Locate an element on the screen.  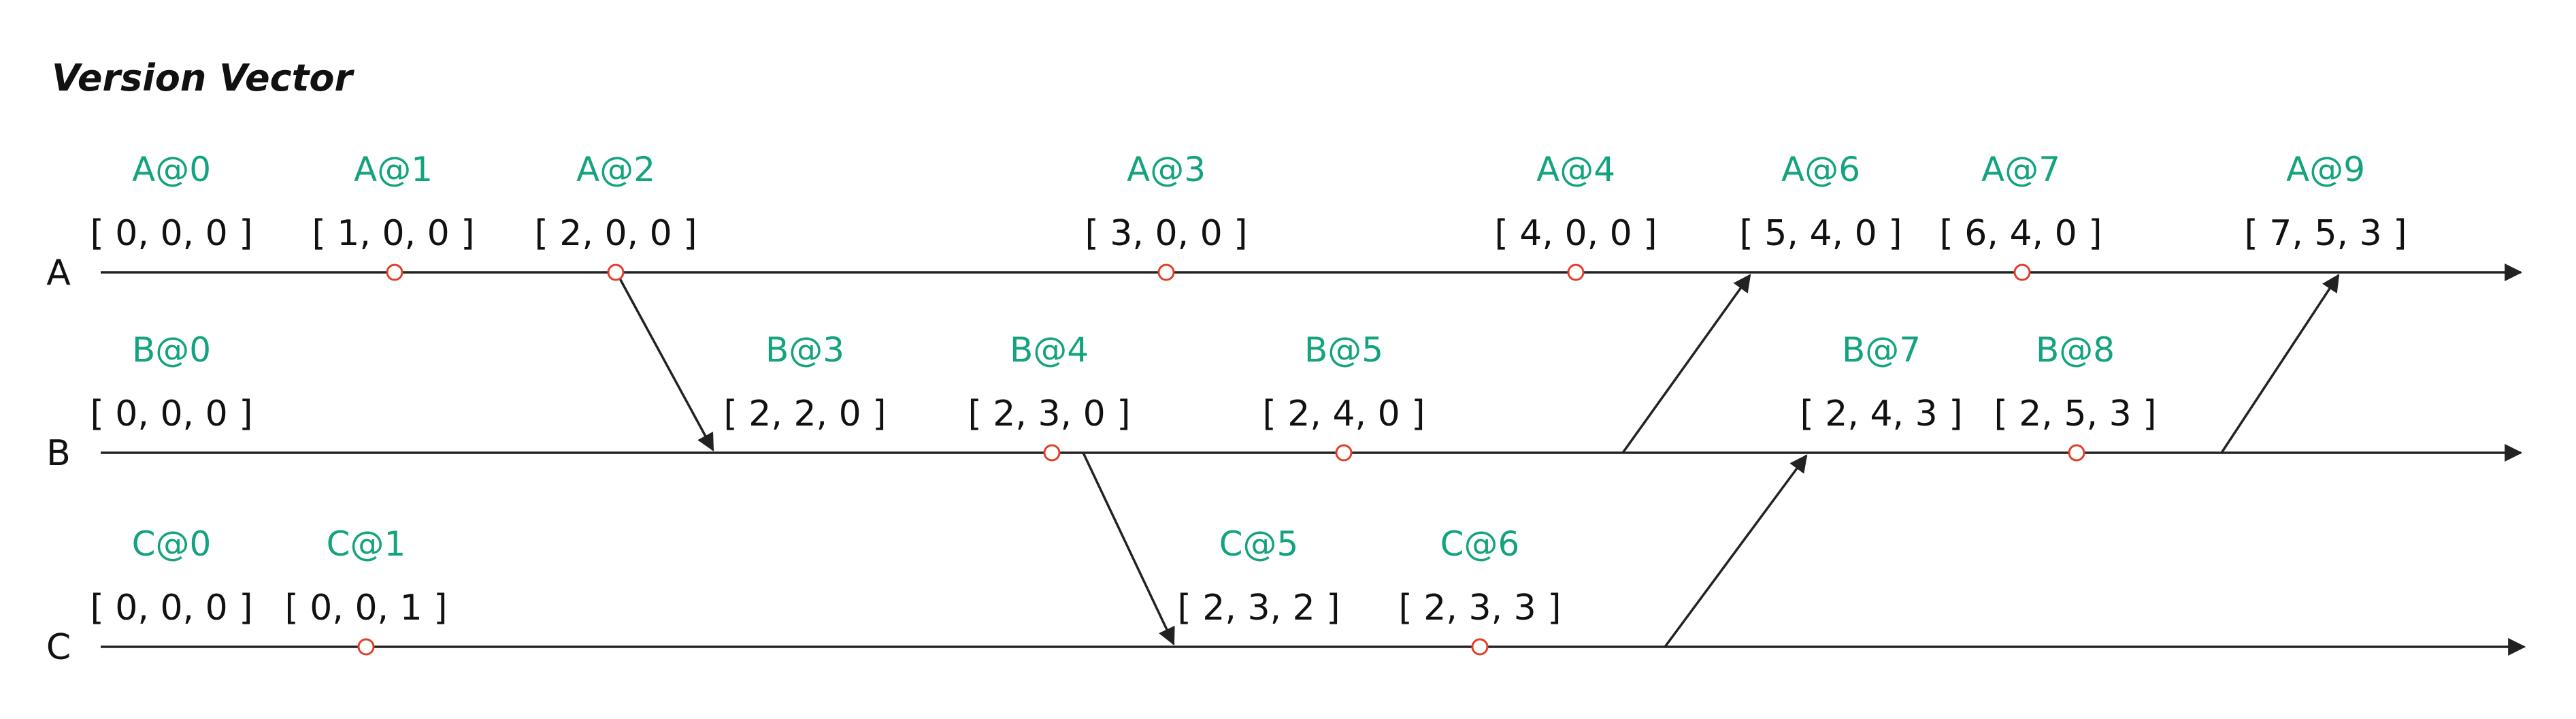
event-b-8: B@8 [ 2, 5, 3 ] is located at coordinates (2076, 396).